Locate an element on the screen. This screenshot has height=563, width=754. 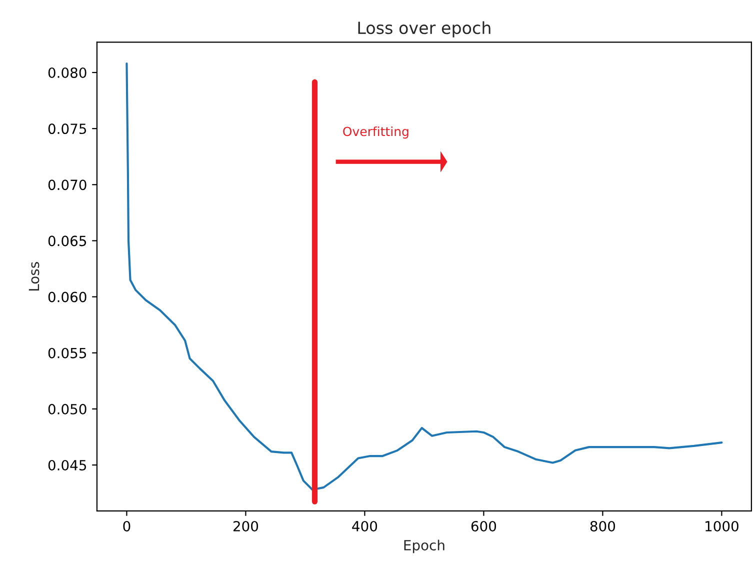
x-tick-label: 400 is located at coordinates (365, 526).